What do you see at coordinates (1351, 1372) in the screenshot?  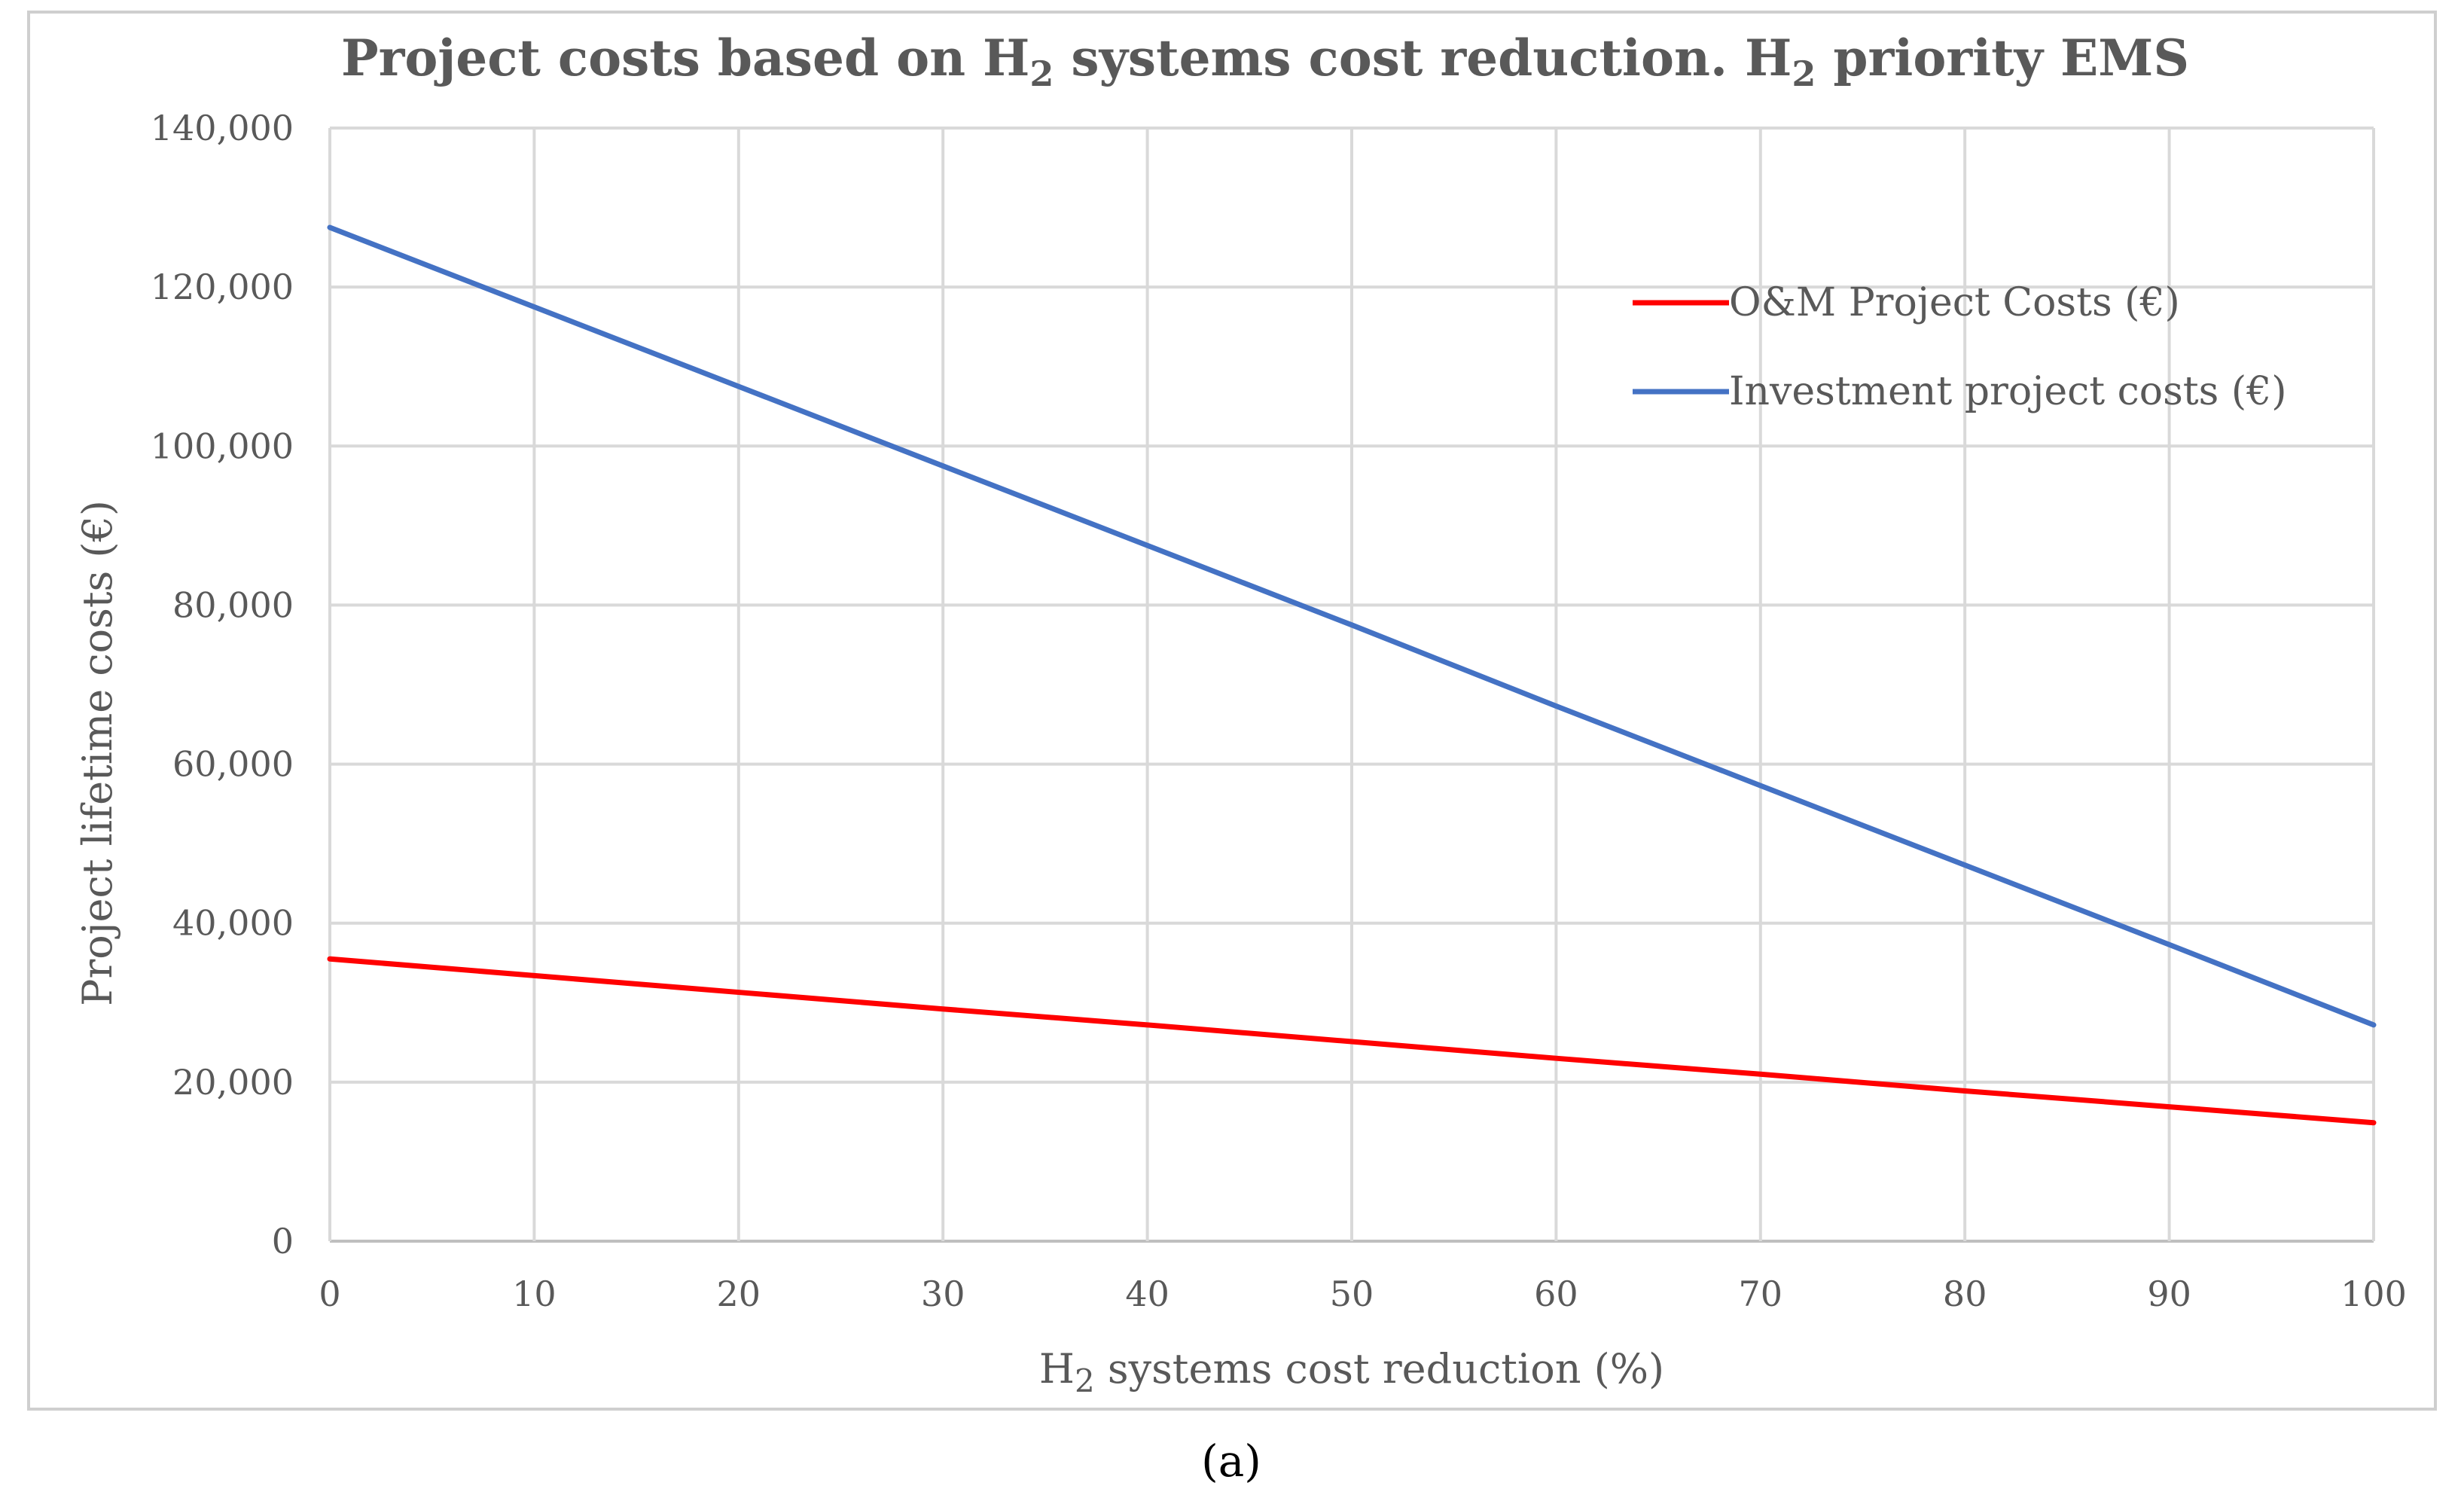 I see `x-axis-title: H2 systems cost reduction (%)` at bounding box center [1351, 1372].